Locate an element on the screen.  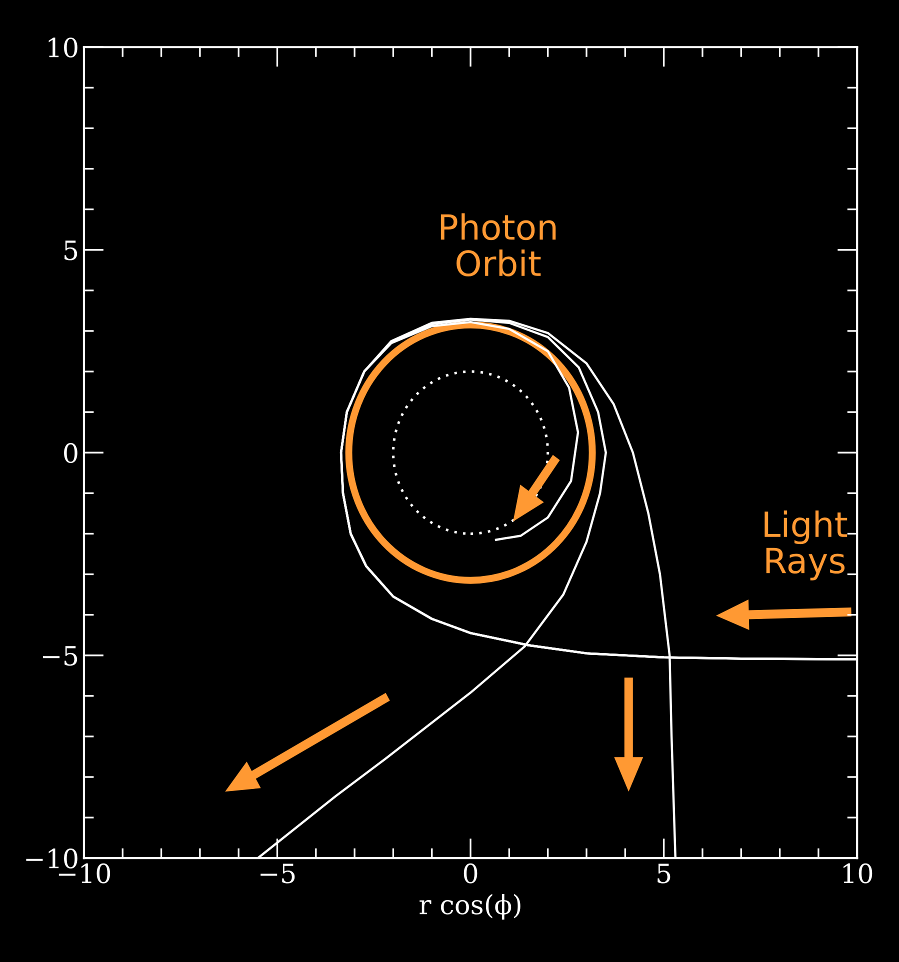
annotation: Light Rays is located at coordinates (806, 545).